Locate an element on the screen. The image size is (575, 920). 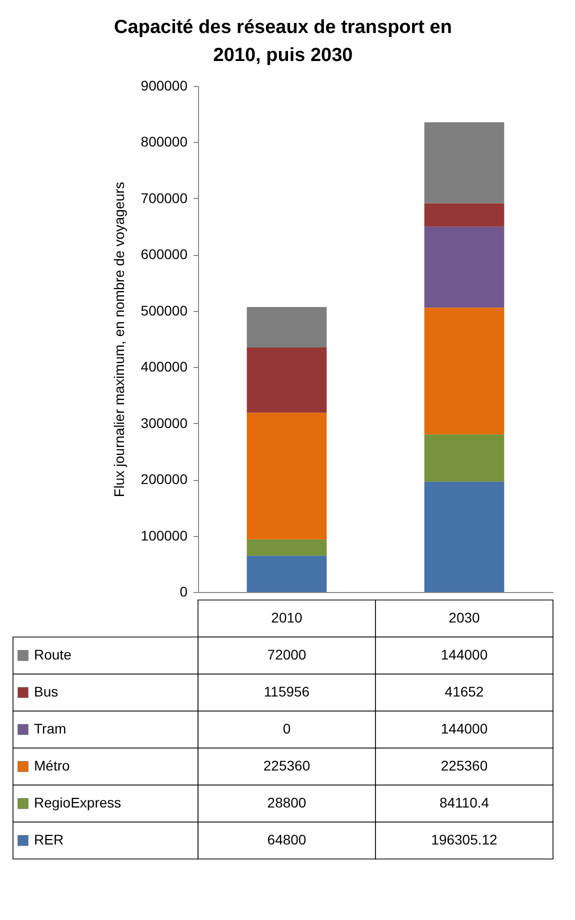
y-axis-title: Flux journalier maximum, en nombre de voyageurs is located at coordinates (118, 340).